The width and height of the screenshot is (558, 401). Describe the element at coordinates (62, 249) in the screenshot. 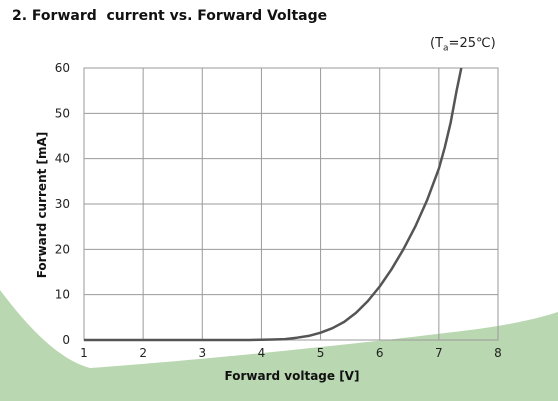

I see `y-tick-label: 20` at that location.